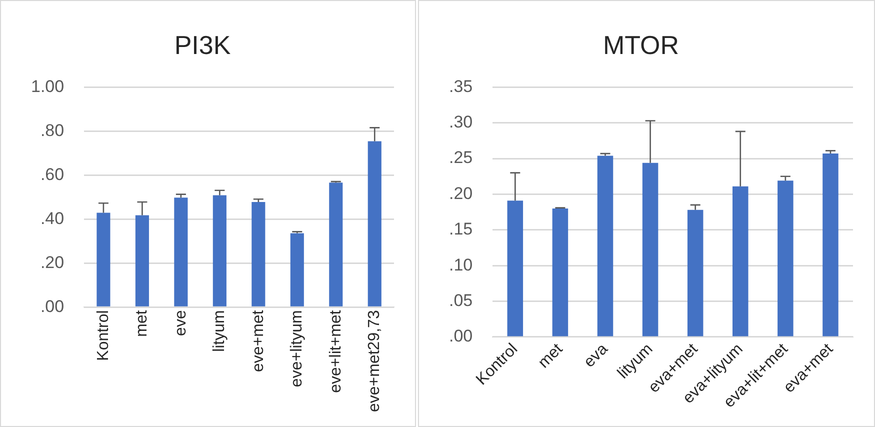 The image size is (875, 427). What do you see at coordinates (181, 323) in the screenshot?
I see `x-tick-label: eve` at bounding box center [181, 323].